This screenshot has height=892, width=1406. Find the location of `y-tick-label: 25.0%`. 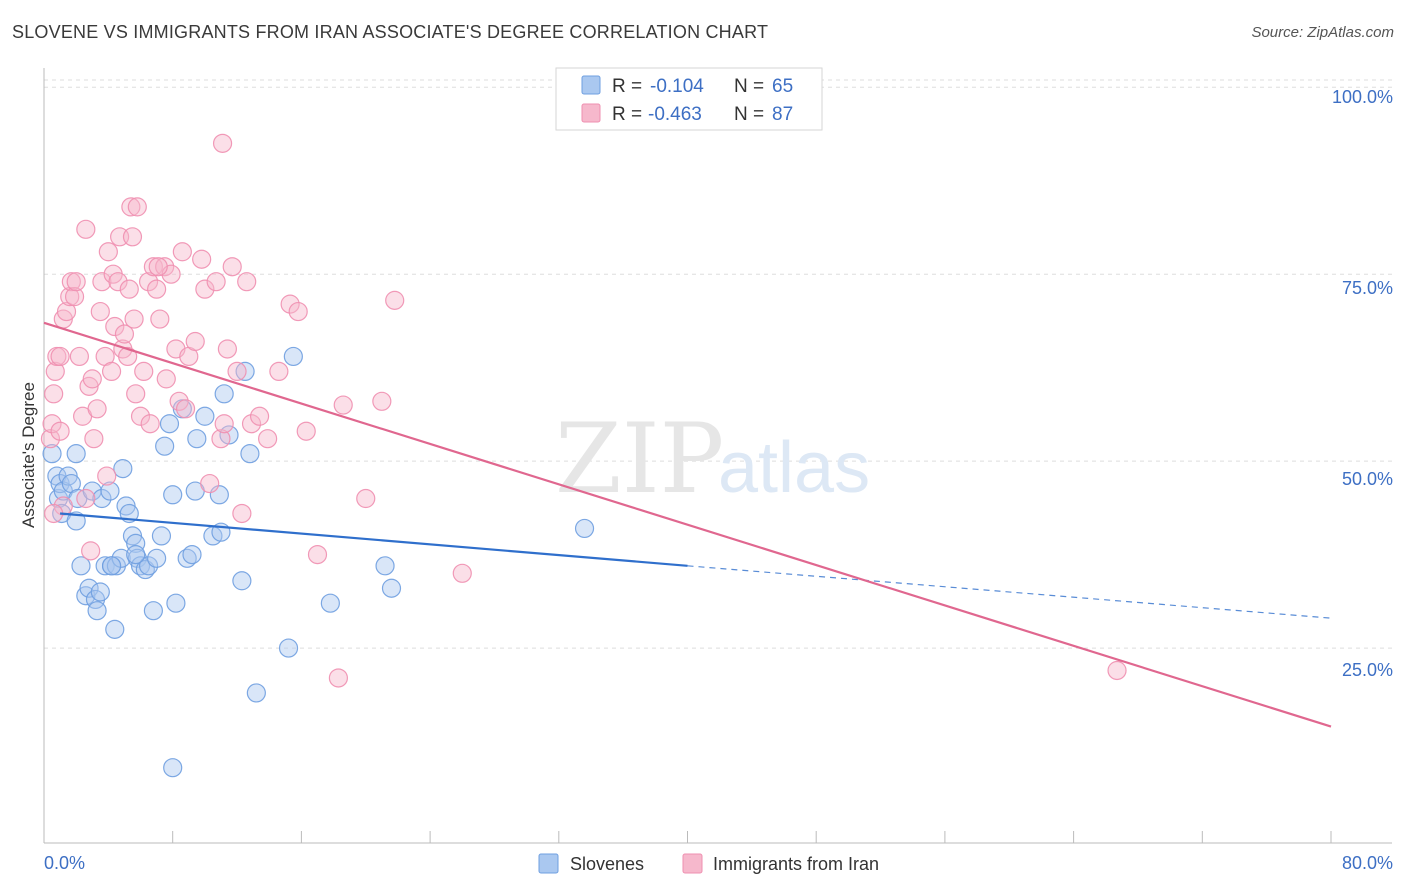

y-tick-label: 25.0% is located at coordinates (1367, 670).